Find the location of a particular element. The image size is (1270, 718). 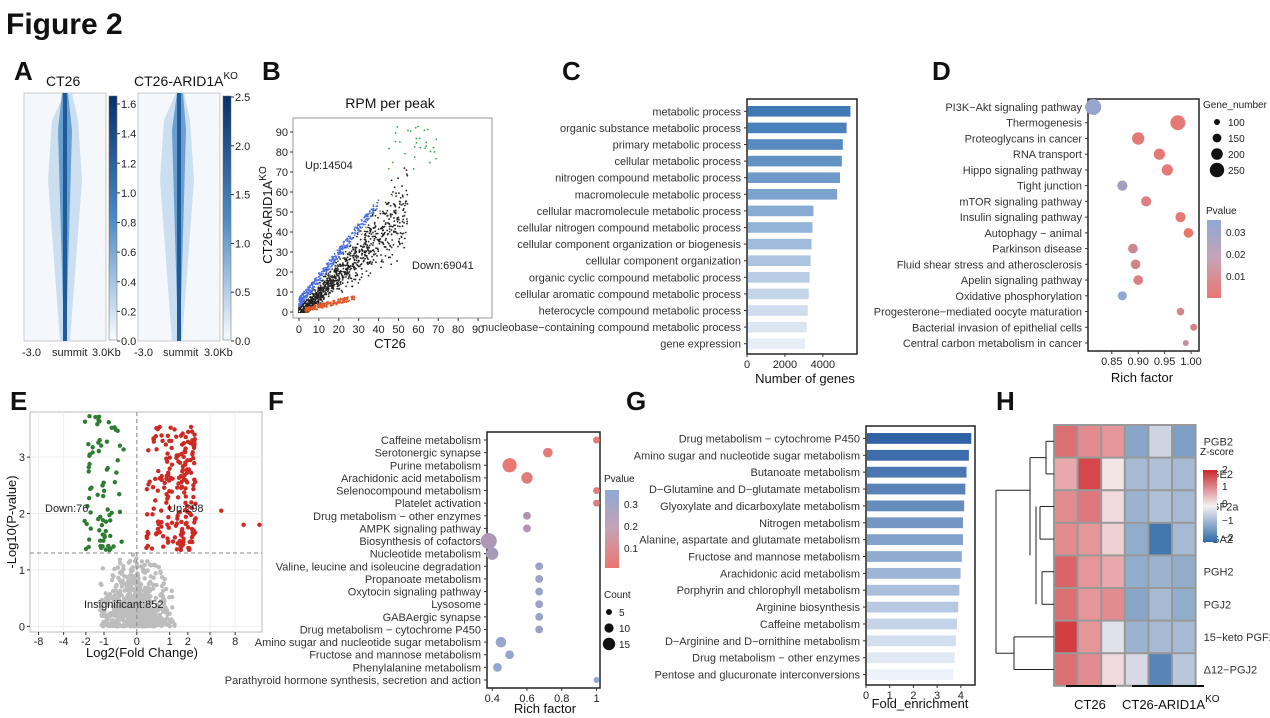

chart-f-category-label: Purine metabolism is located at coordinates (435, 466).